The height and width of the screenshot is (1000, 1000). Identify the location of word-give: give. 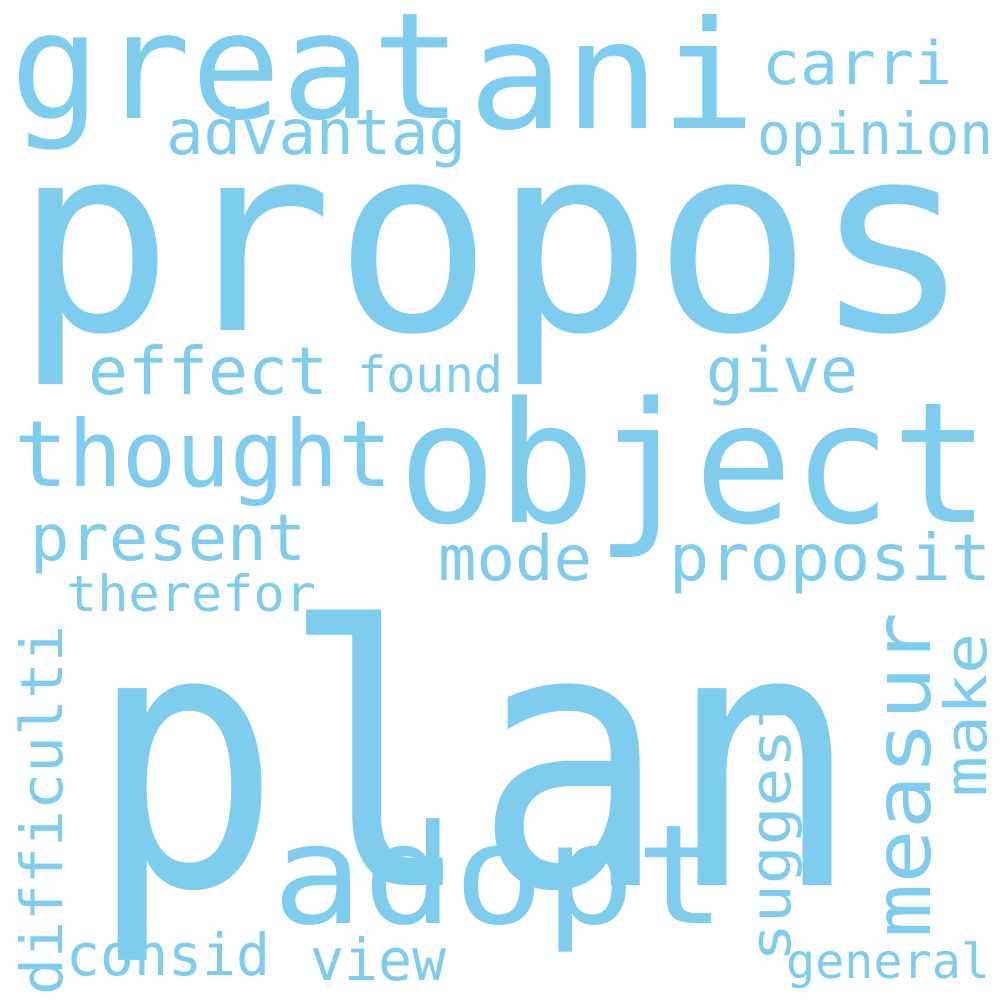
(782, 370).